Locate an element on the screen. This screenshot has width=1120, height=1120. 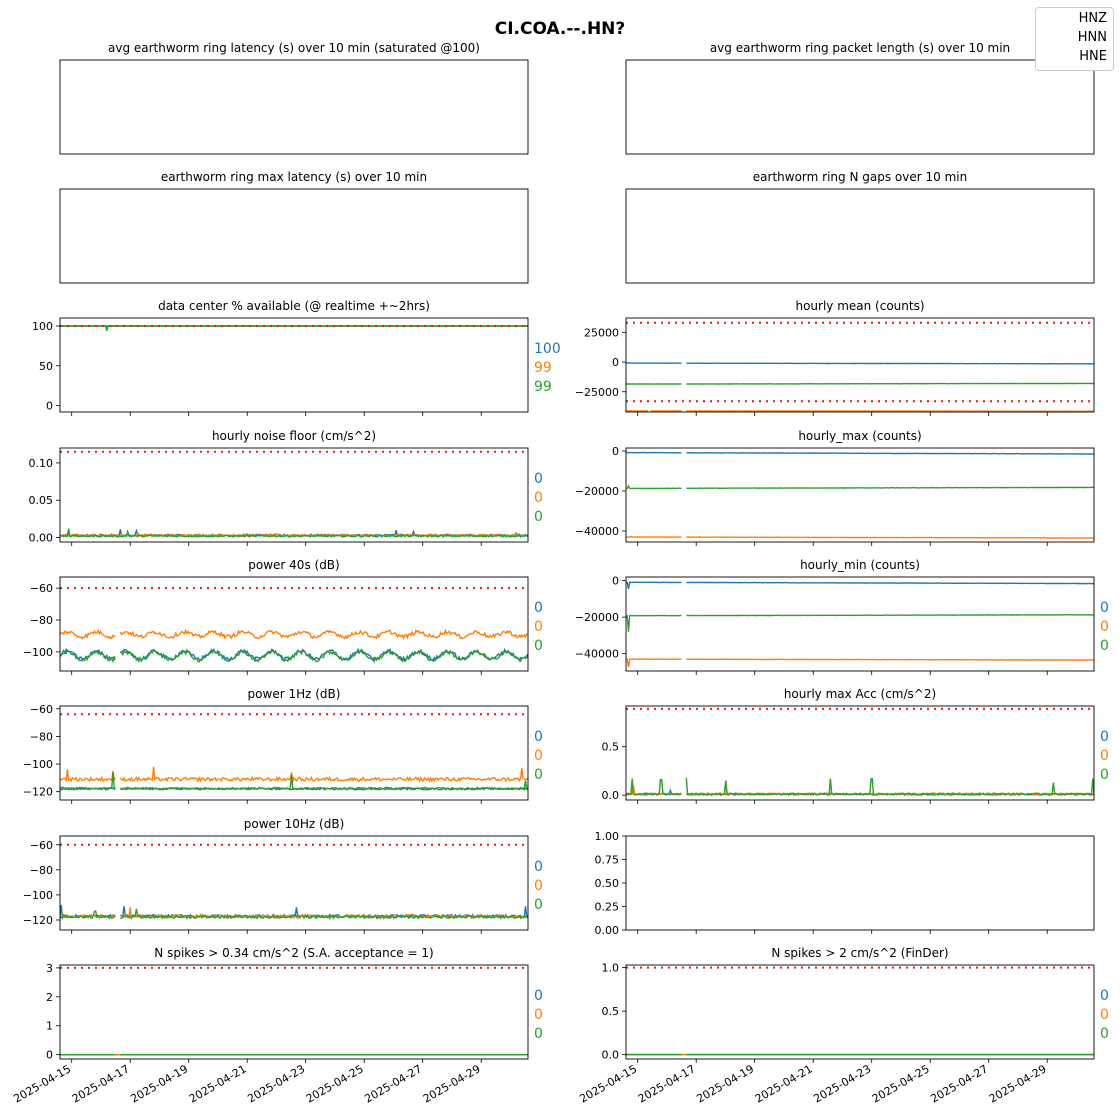
x-tick-label: 2025-04-15 is located at coordinates (42, 1083).